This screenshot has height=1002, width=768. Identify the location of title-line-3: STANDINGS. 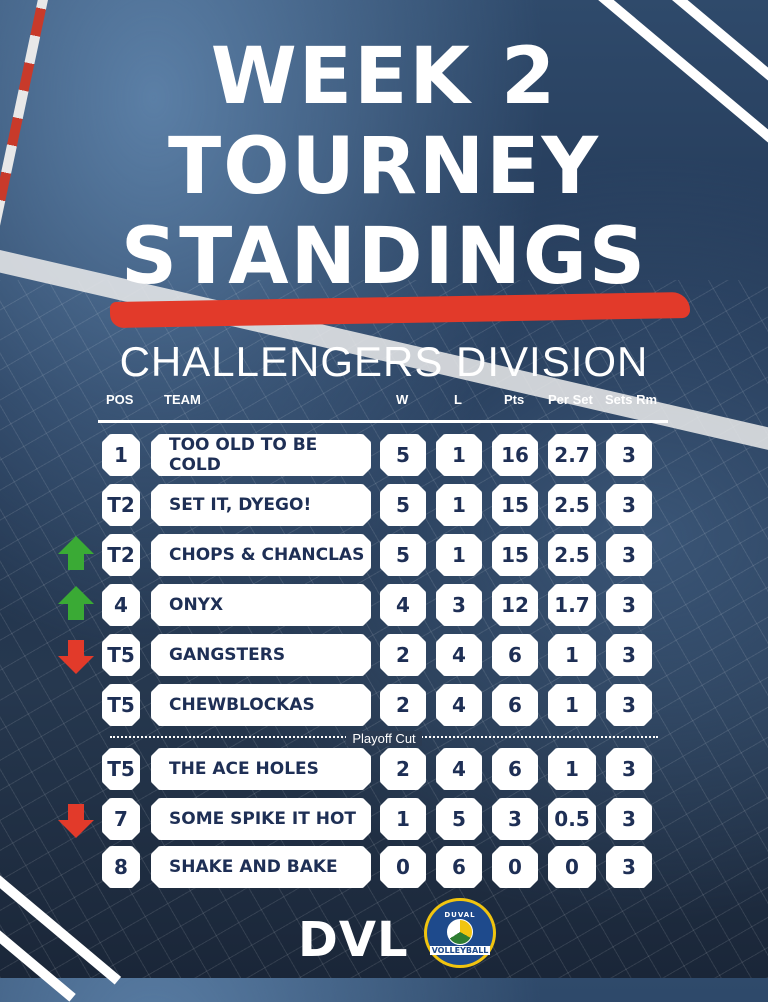
(384, 257).